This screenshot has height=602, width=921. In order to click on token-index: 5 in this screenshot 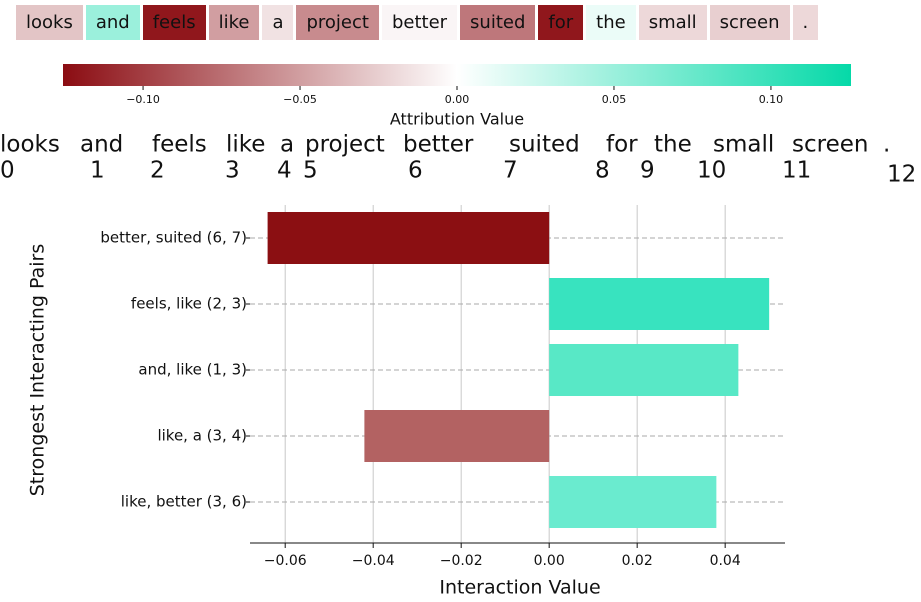, I will do `click(310, 171)`.